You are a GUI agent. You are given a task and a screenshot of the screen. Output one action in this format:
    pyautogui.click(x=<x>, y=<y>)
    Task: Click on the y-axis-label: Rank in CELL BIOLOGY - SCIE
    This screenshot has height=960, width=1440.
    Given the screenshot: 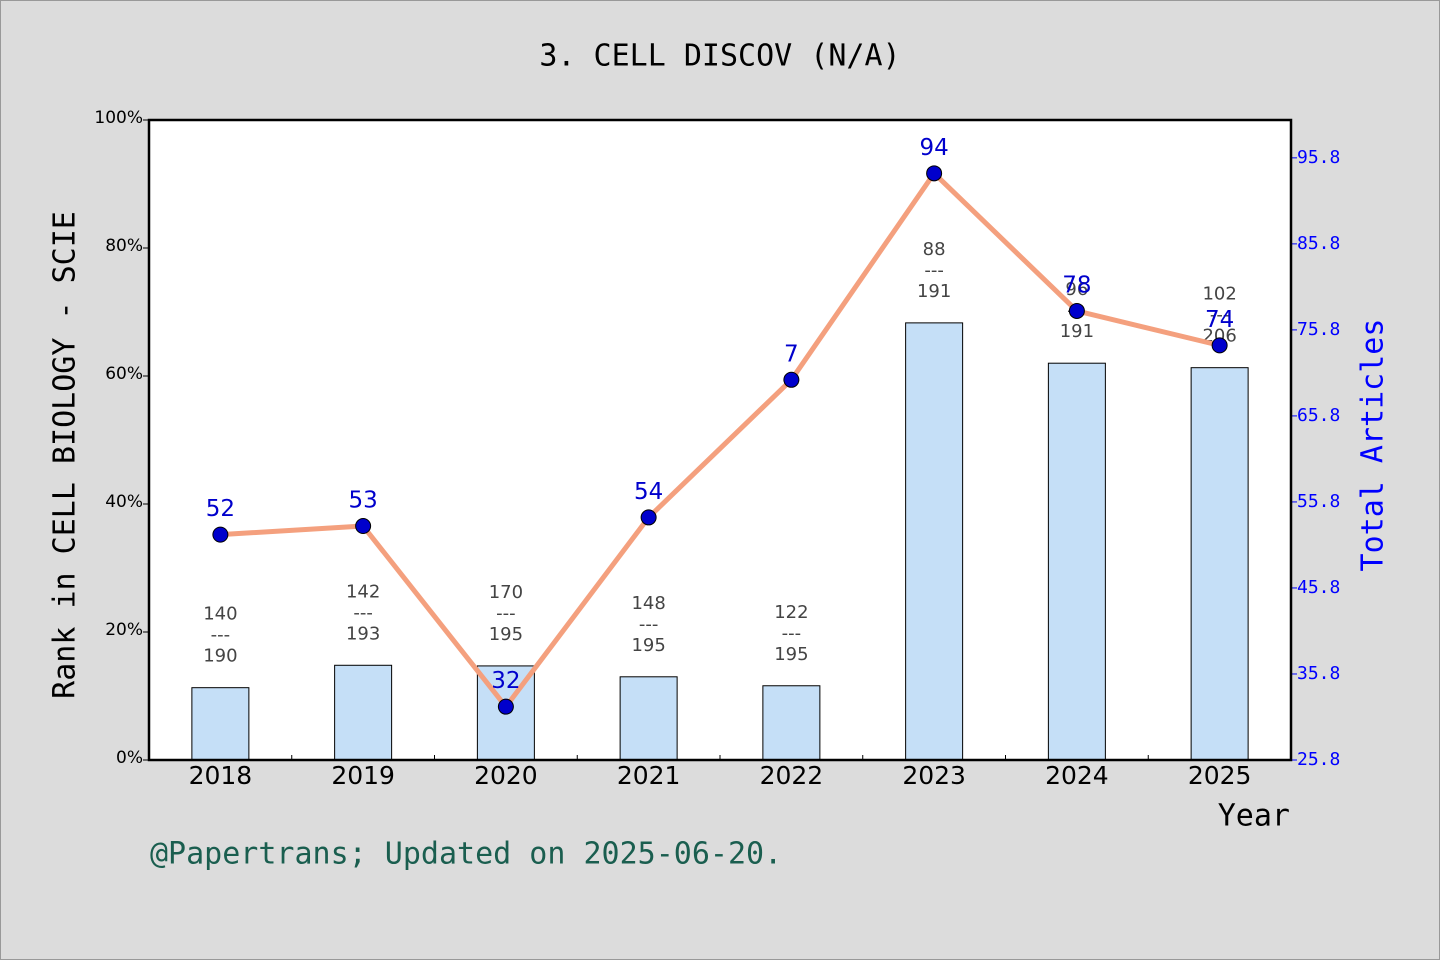 What is the action you would take?
    pyautogui.click(x=65, y=455)
    